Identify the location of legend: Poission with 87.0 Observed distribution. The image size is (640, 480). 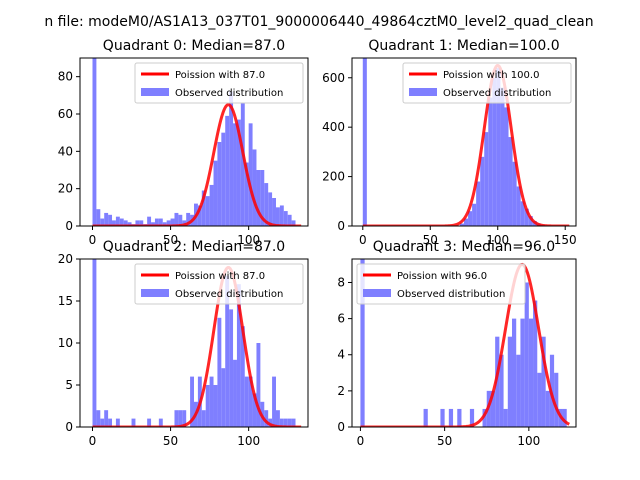
(219, 284).